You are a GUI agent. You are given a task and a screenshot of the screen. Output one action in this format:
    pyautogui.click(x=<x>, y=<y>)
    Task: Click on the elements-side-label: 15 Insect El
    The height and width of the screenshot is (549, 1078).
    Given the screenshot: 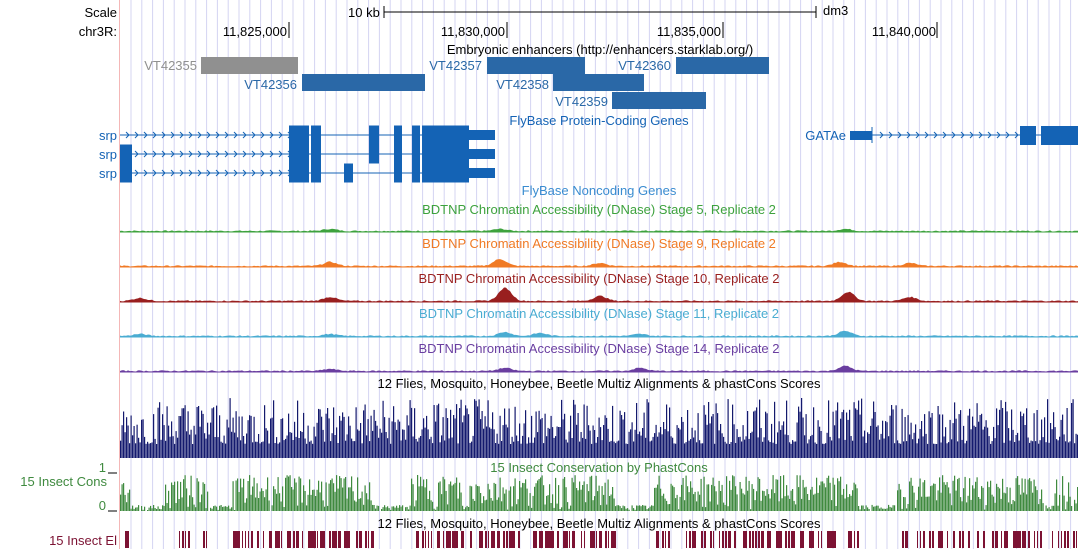 What is the action you would take?
    pyautogui.click(x=83, y=540)
    